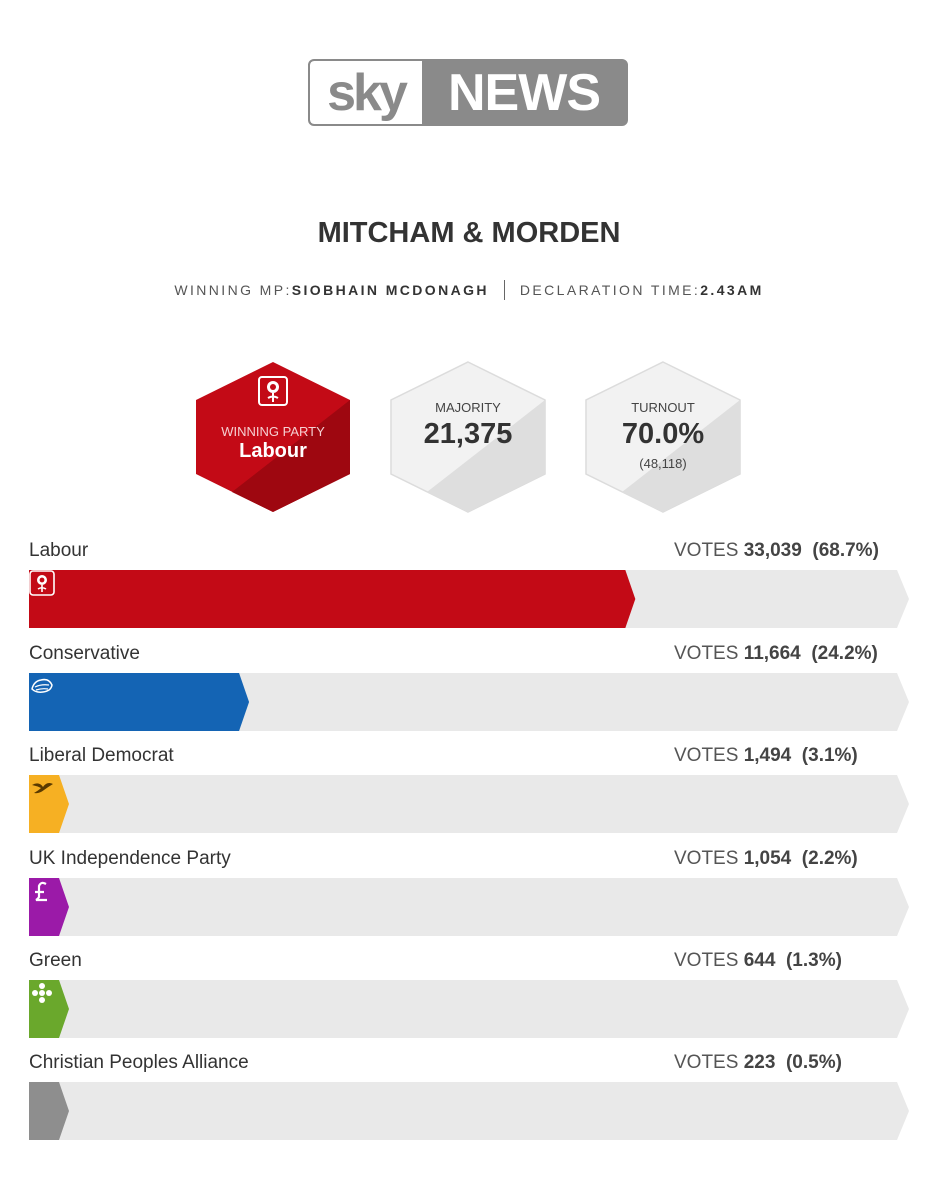 This screenshot has height=1200, width=938. Describe the element at coordinates (59, 550) in the screenshot. I see `party-name: Labour` at that location.